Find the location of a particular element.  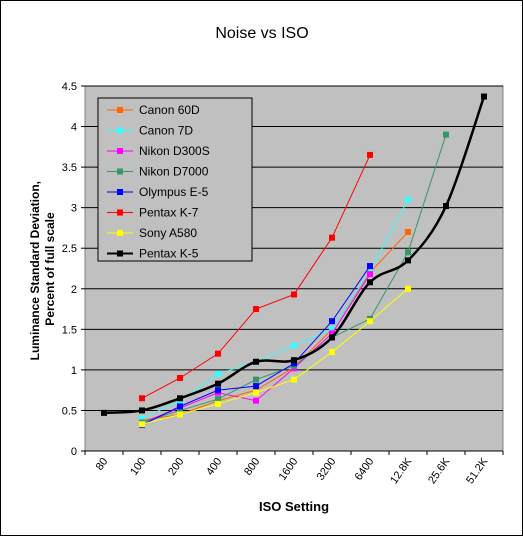

y-tick-label: 0 is located at coordinates (74, 452).